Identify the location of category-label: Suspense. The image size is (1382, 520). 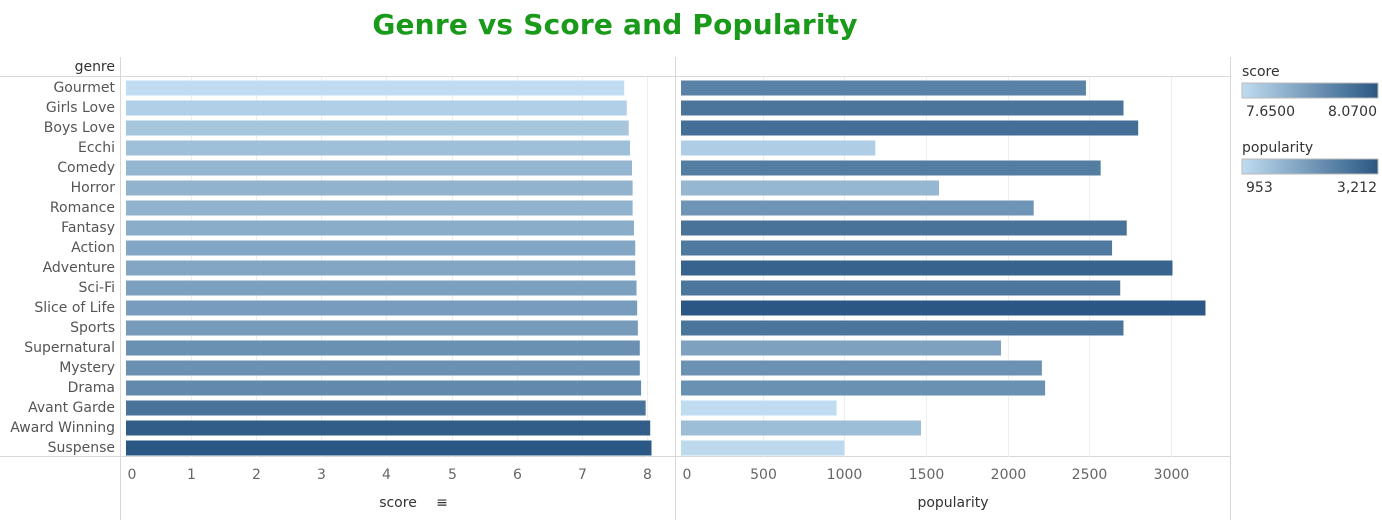
(81, 448).